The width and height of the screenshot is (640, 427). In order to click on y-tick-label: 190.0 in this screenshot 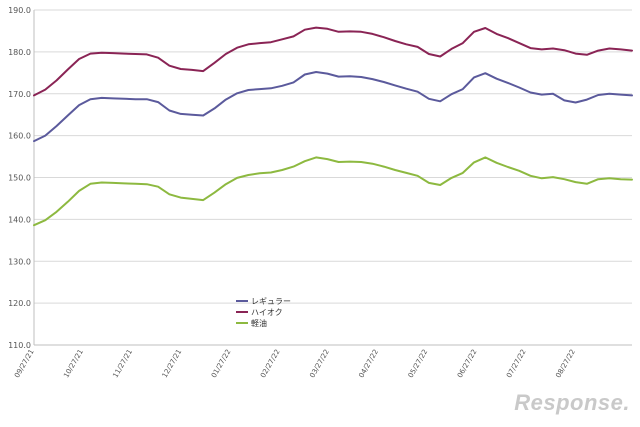, I will do `click(19, 10)`.